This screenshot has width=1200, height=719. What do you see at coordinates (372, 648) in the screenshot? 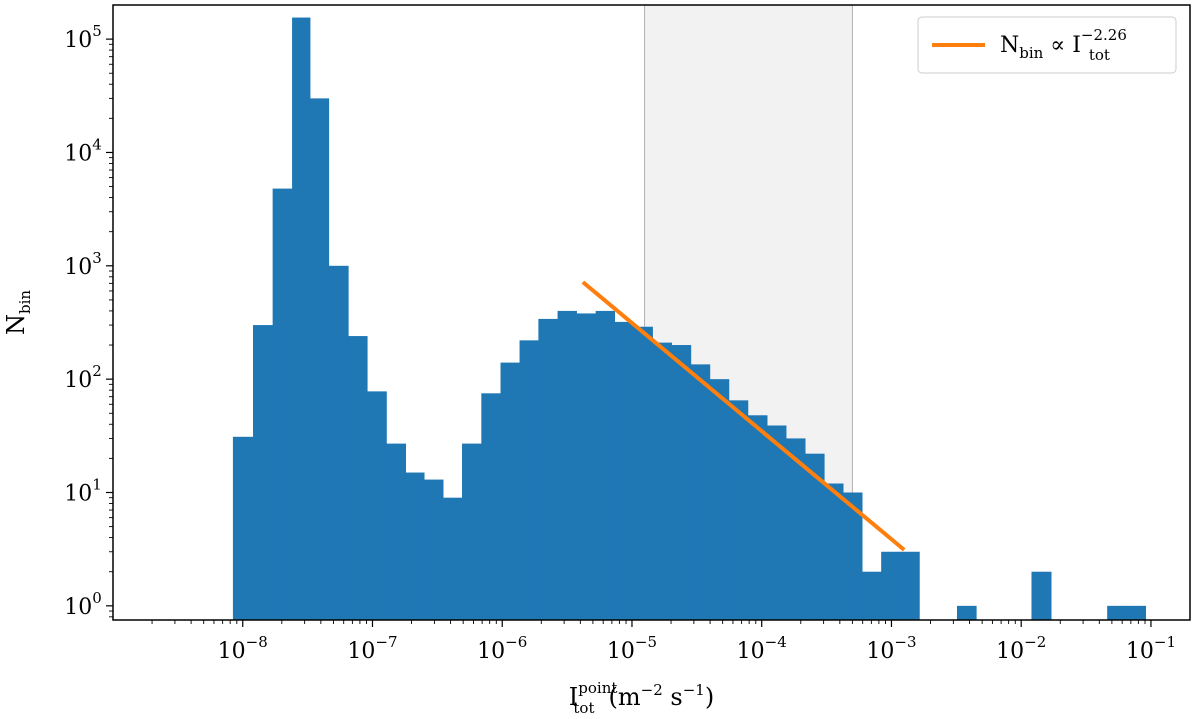
I see `x-tick-label-1: 10⁻⁷` at bounding box center [372, 648].